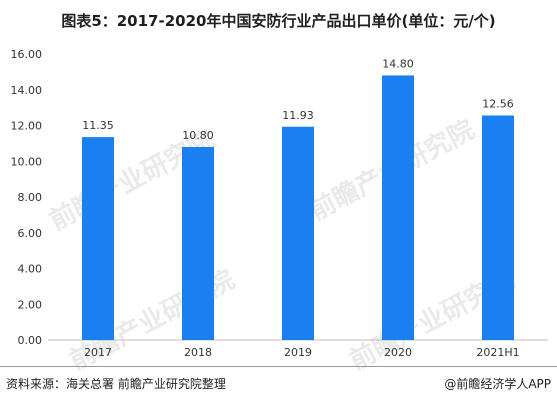 This screenshot has height=404, width=557. Describe the element at coordinates (497, 352) in the screenshot. I see `x-tick-label: 2021H1` at that location.